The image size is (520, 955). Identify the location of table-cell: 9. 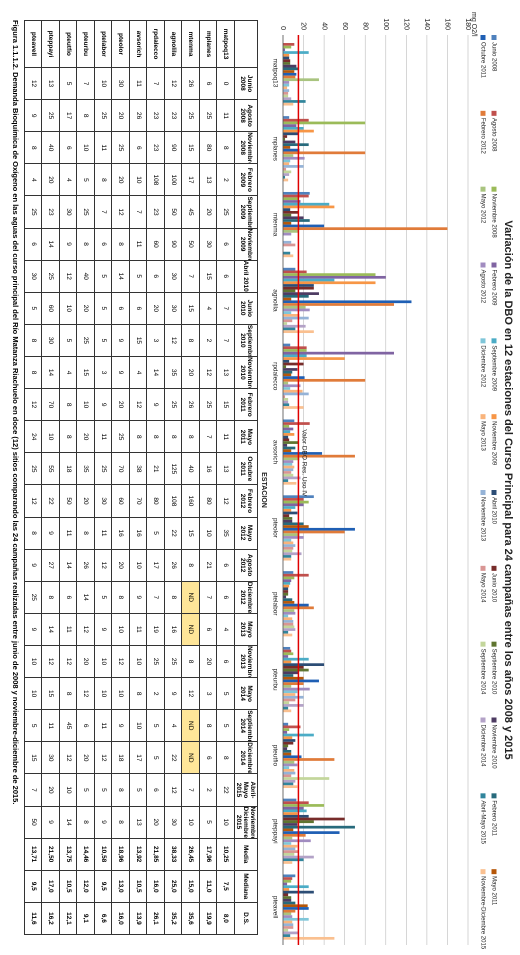
(33, 629).